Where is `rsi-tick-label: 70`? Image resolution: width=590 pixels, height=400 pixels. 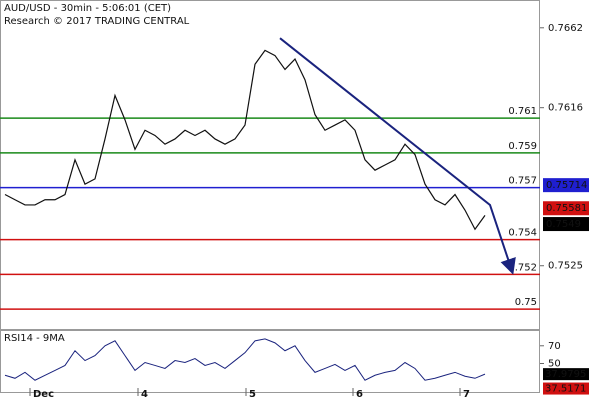
rsi-tick-label: 70 is located at coordinates (554, 346).